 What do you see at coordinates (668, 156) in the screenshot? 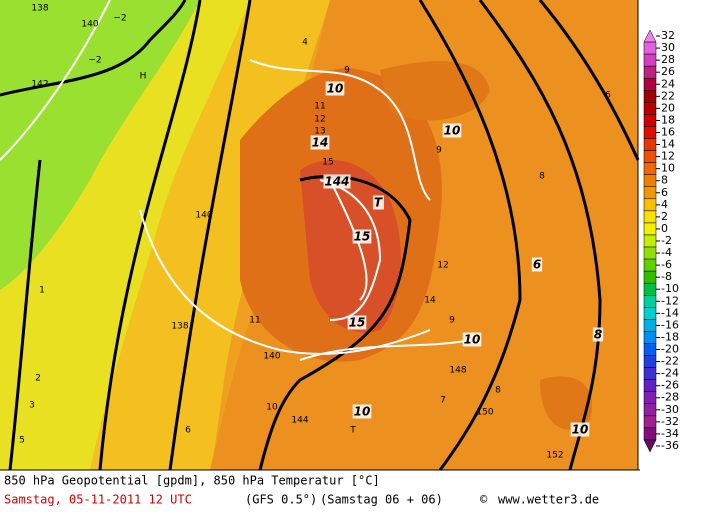
I see `colorbar-label: 12` at bounding box center [668, 156].